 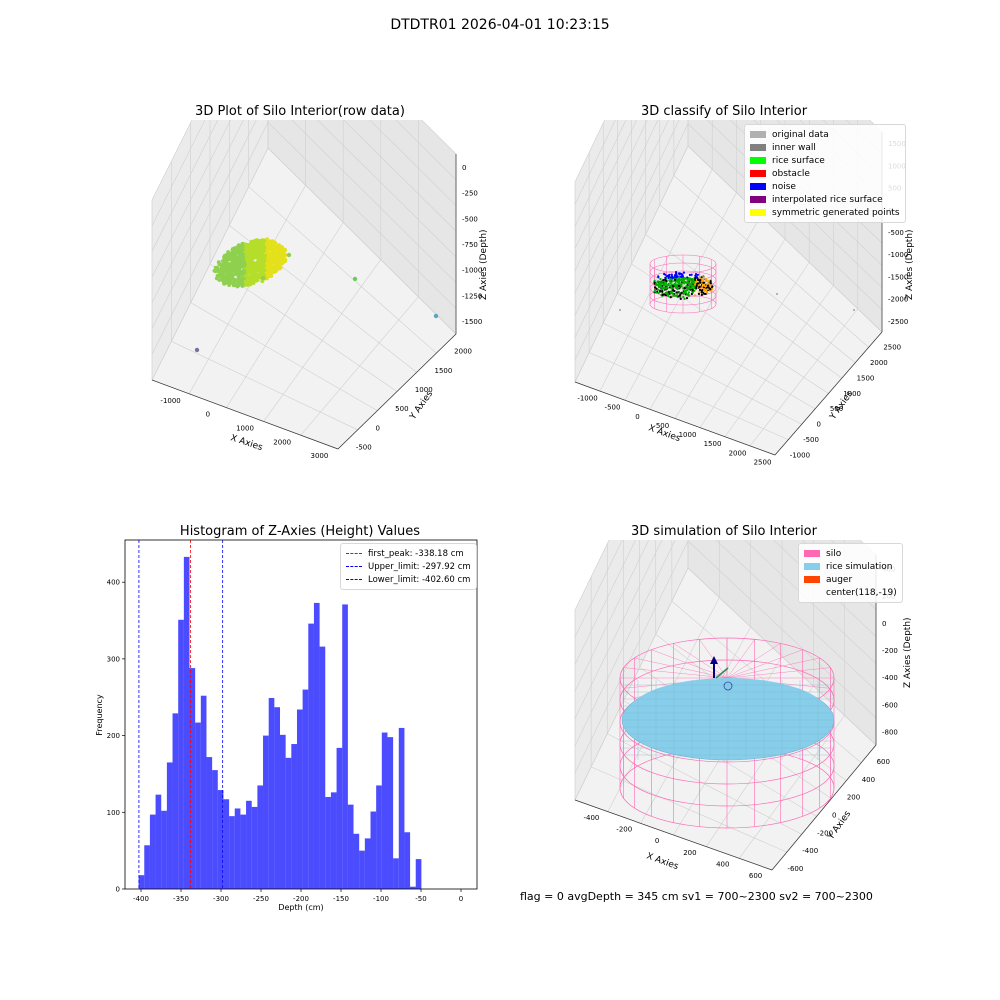 I want to click on y-tick-label: 0, so click(x=818, y=425).